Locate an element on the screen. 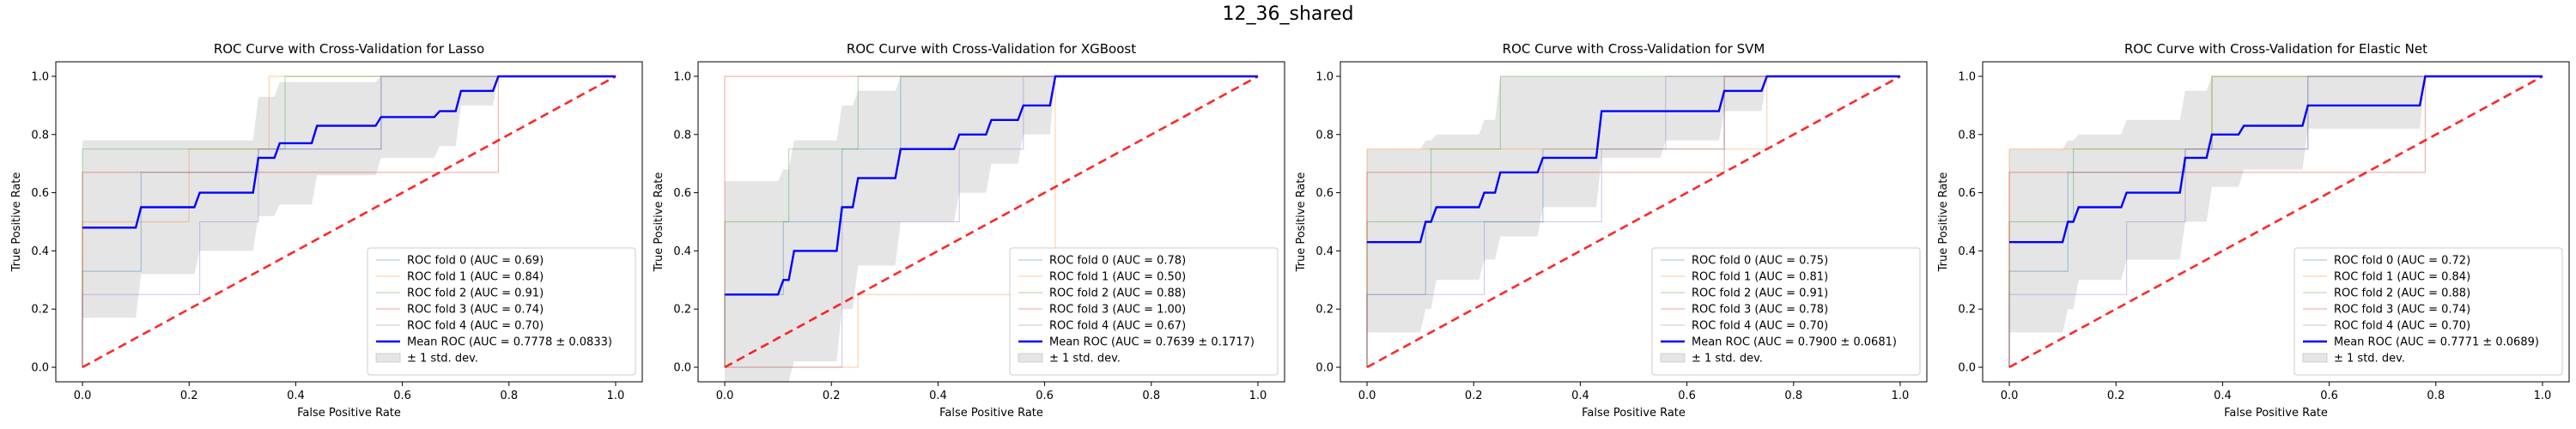 The image size is (2576, 429). legend-label: Mean ROC (AUC = 0.7900 ± 0.0681) is located at coordinates (1794, 342).